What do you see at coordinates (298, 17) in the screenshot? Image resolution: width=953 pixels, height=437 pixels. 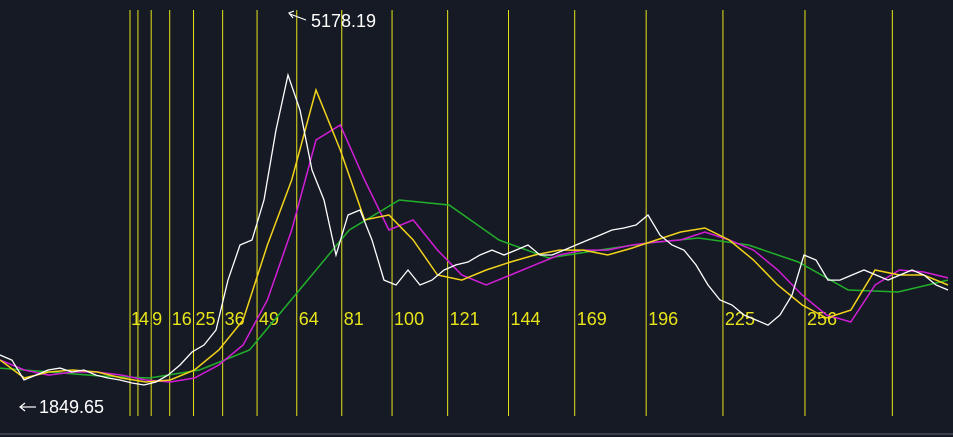 I see `high-arrow` at bounding box center [298, 17].